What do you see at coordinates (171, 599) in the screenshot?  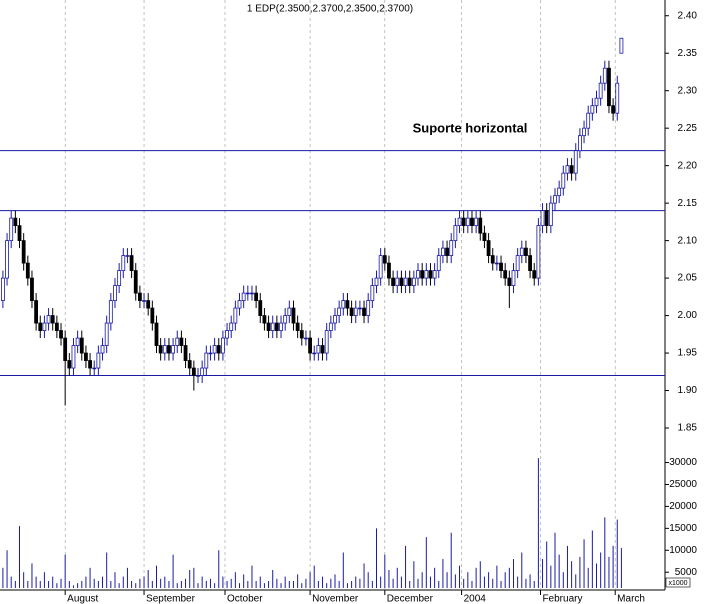 I see `x-tick-label: September` at bounding box center [171, 599].